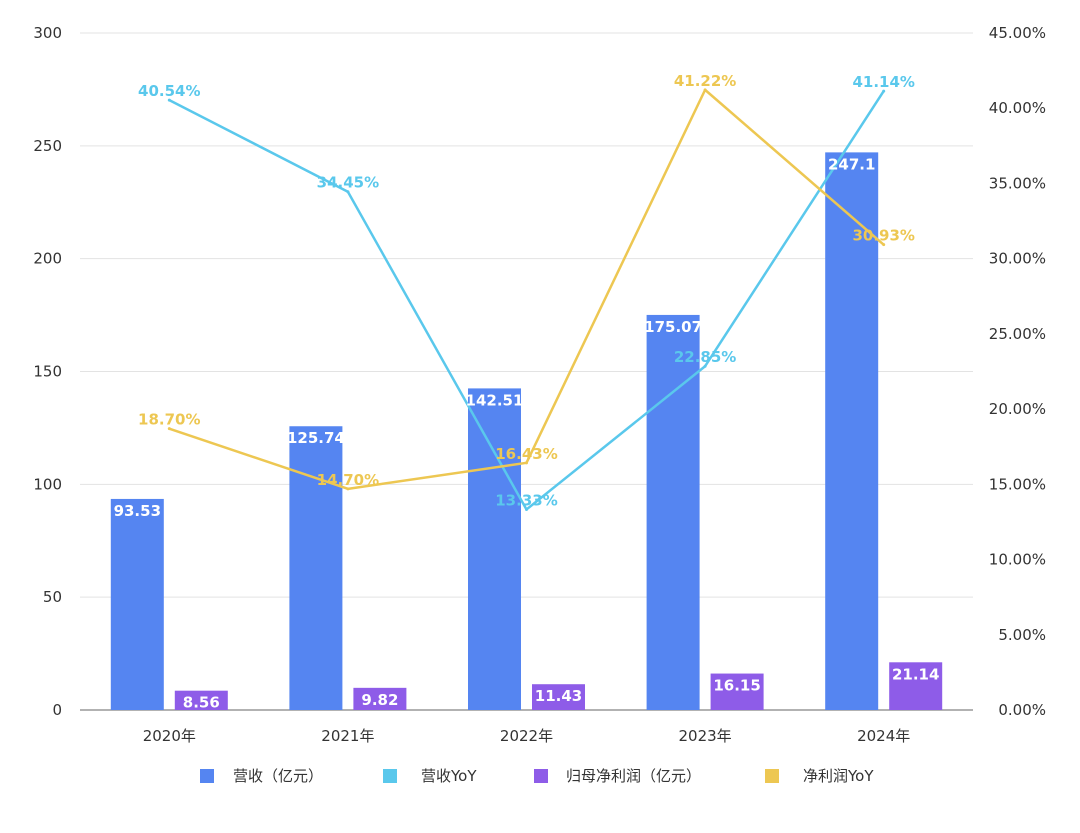 This screenshot has width=1080, height=833. I want to click on bar-value-label: 11.43, so click(558, 696).